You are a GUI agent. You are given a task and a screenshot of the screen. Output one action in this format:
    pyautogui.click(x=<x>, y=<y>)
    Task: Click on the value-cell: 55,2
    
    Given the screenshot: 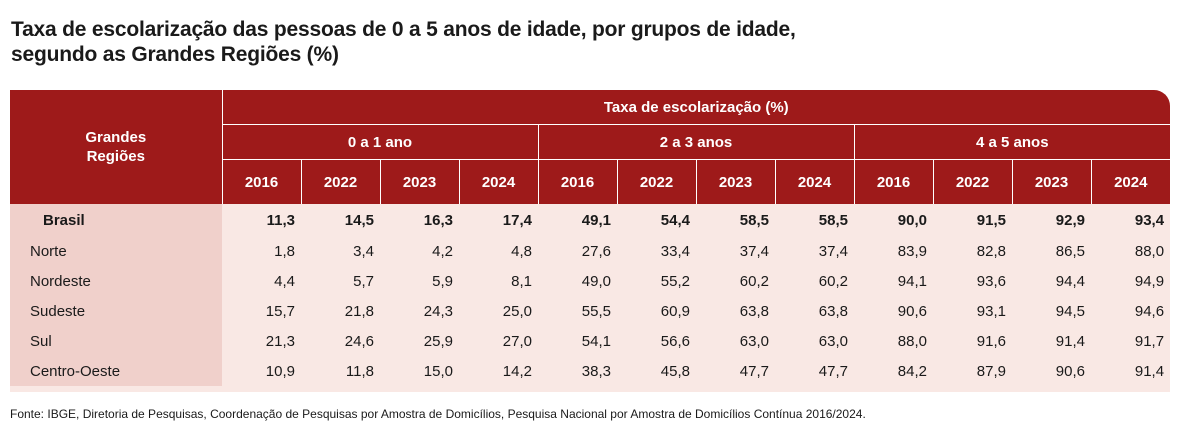 What is the action you would take?
    pyautogui.click(x=675, y=281)
    